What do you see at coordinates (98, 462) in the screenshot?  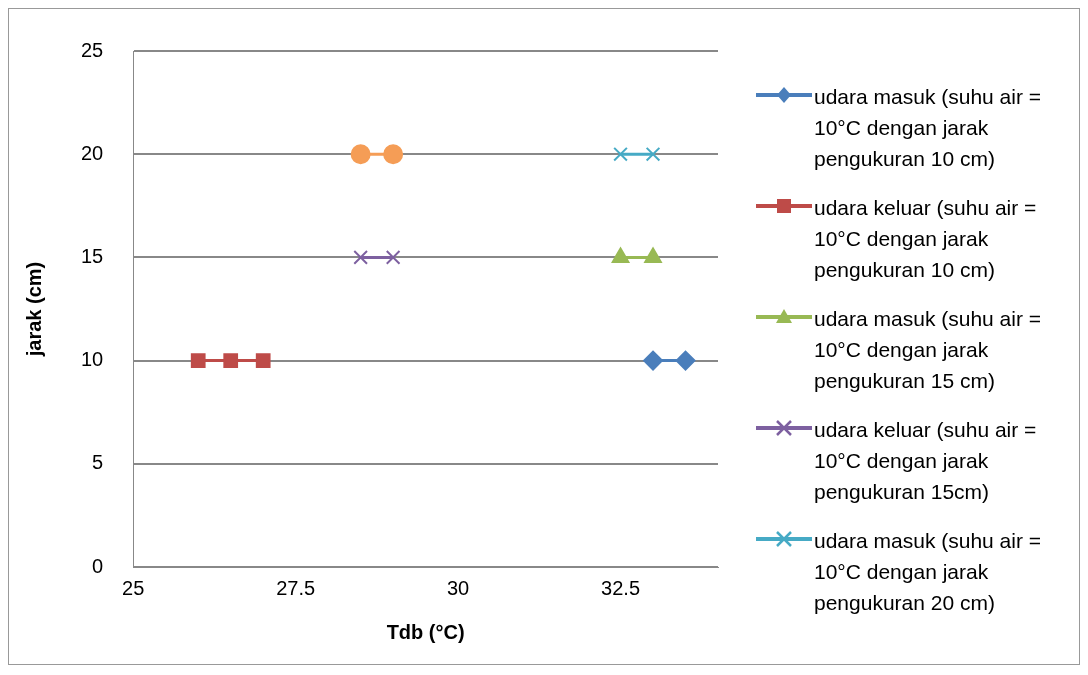 I see `y-tick-label: 5` at bounding box center [98, 462].